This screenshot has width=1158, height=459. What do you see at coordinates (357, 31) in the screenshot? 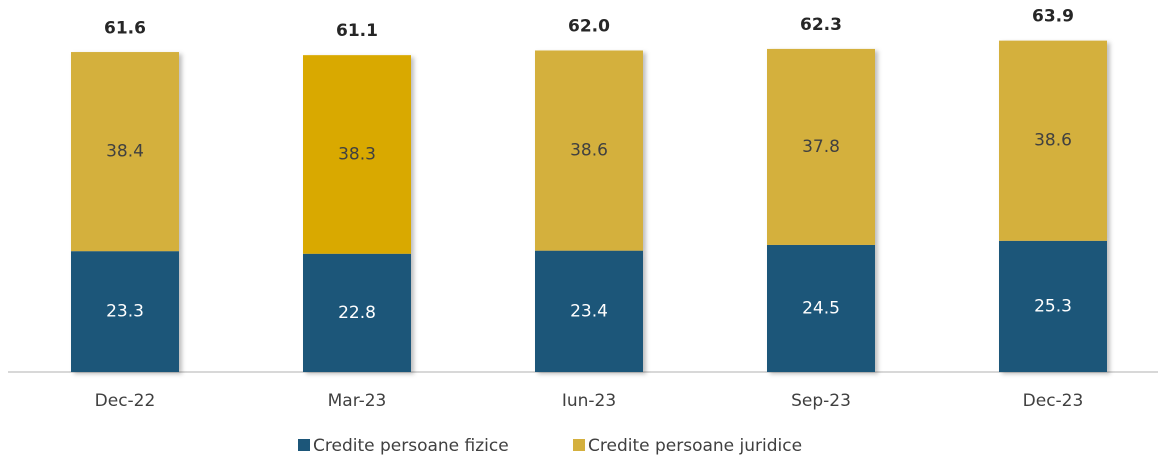
I see `total-label: 61.1` at bounding box center [357, 31].